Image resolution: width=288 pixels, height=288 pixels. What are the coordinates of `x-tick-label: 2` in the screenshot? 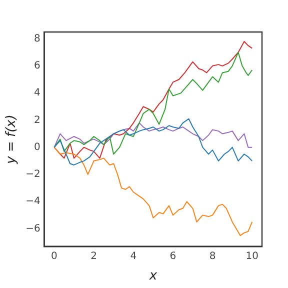 It's located at (93, 256).